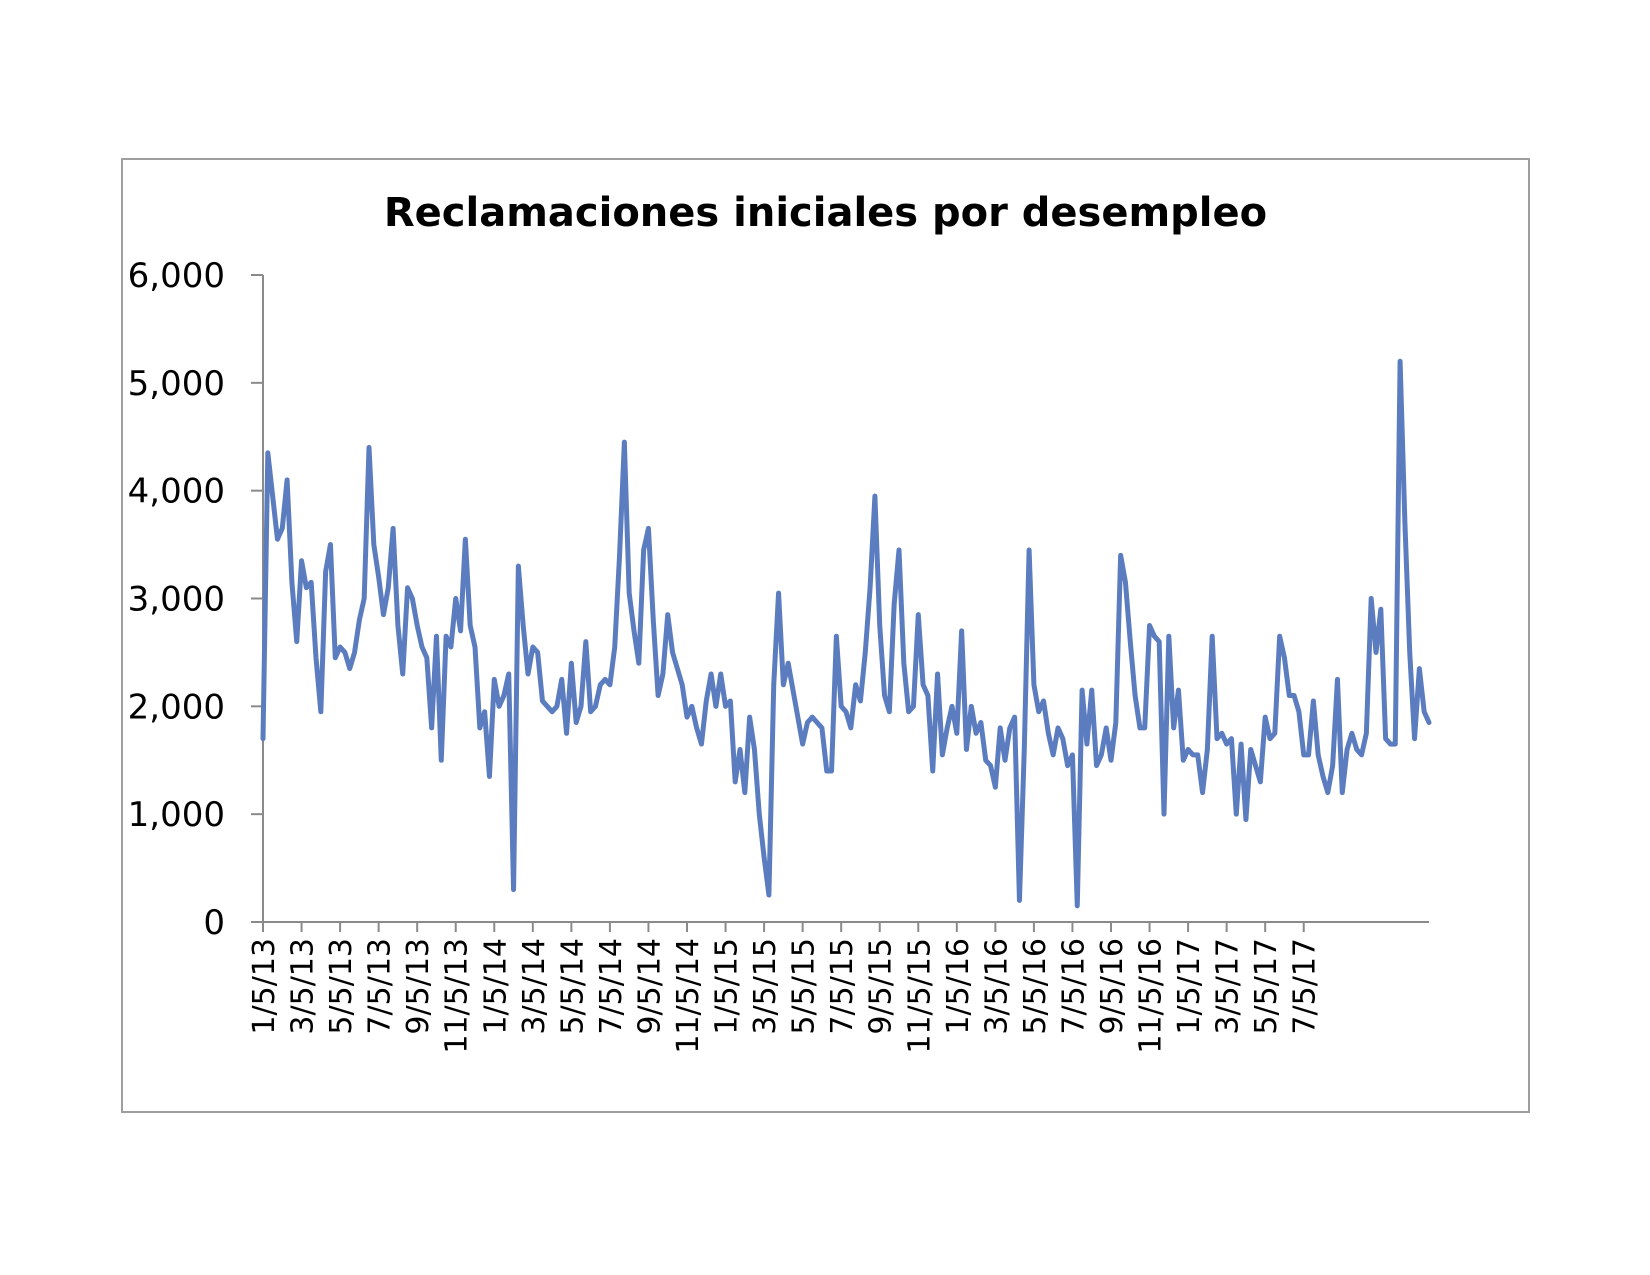 The height and width of the screenshot is (1275, 1650). What do you see at coordinates (176, 276) in the screenshot?
I see `y-tick-label: 6,000` at bounding box center [176, 276].